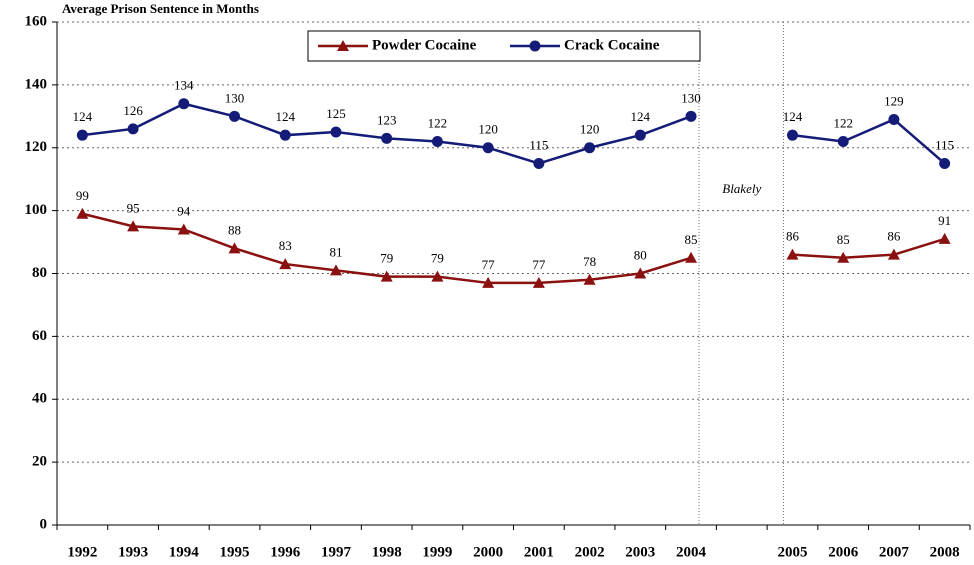 This screenshot has width=974, height=565. Describe the element at coordinates (36, 84) in the screenshot. I see `y-tick-label: 140` at that location.